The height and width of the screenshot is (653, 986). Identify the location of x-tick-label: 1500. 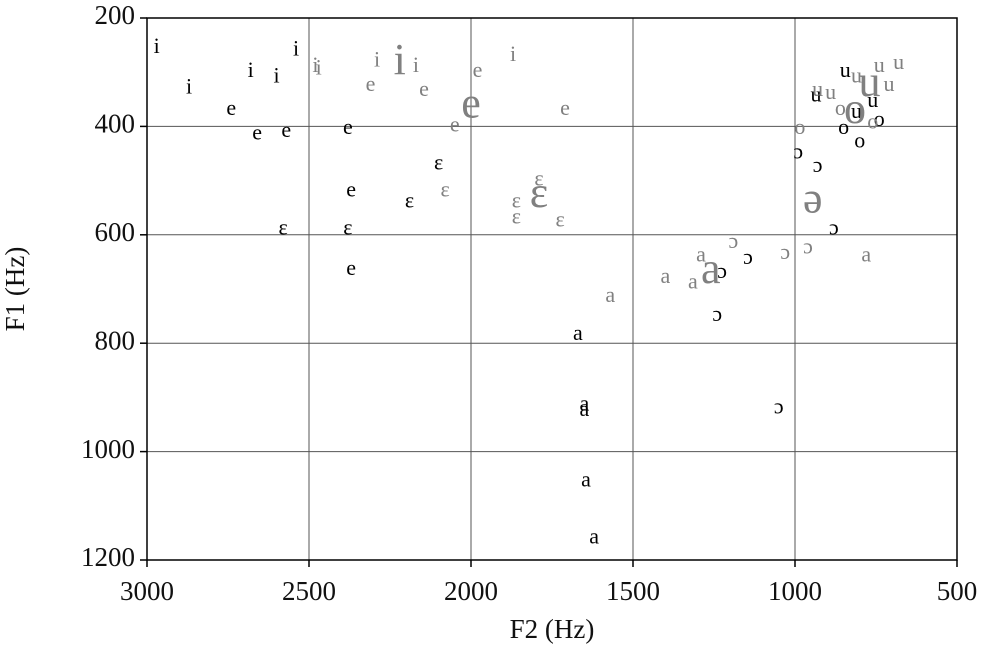
(633, 591).